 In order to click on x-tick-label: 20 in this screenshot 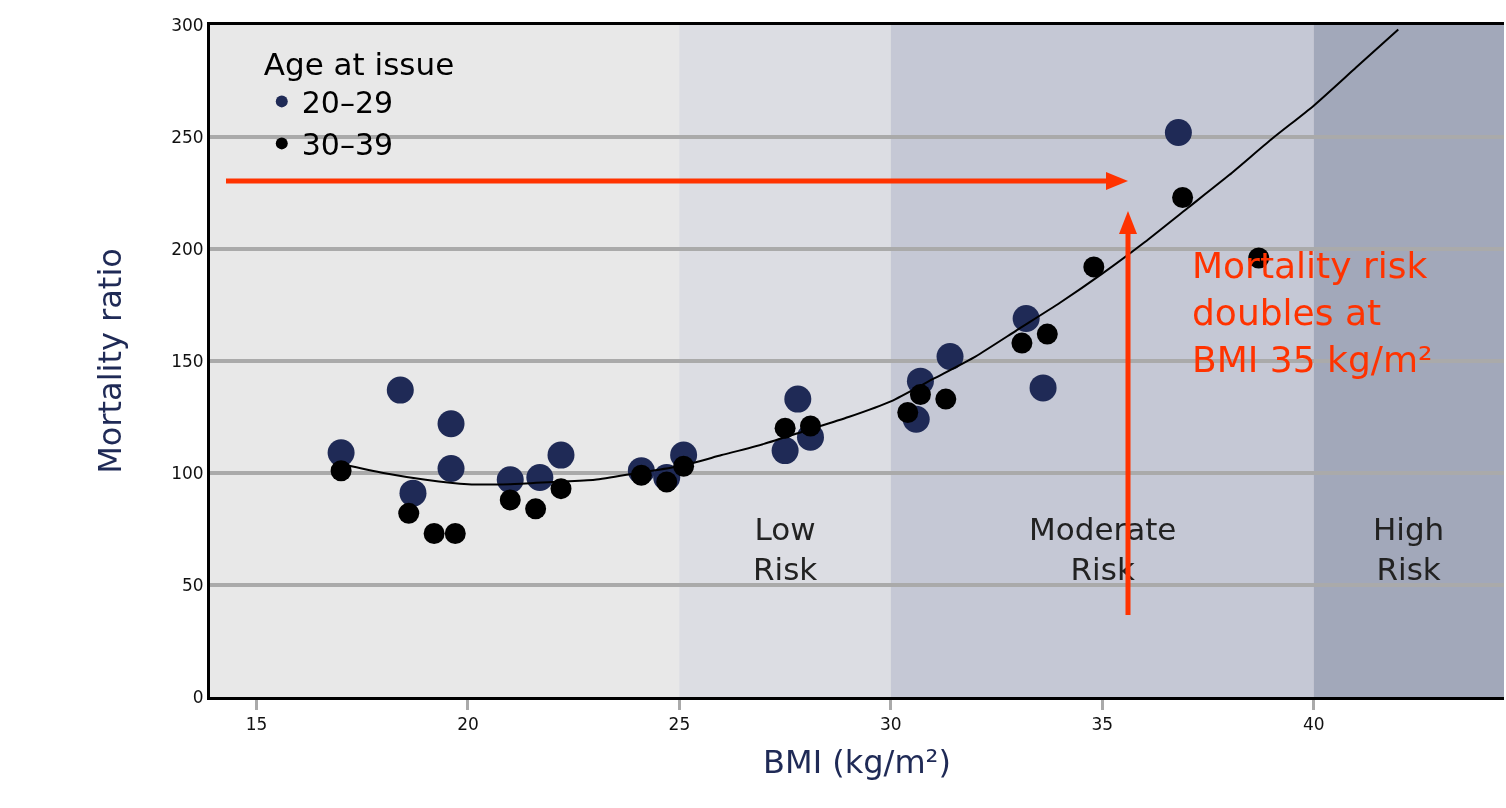, I will do `click(468, 724)`.